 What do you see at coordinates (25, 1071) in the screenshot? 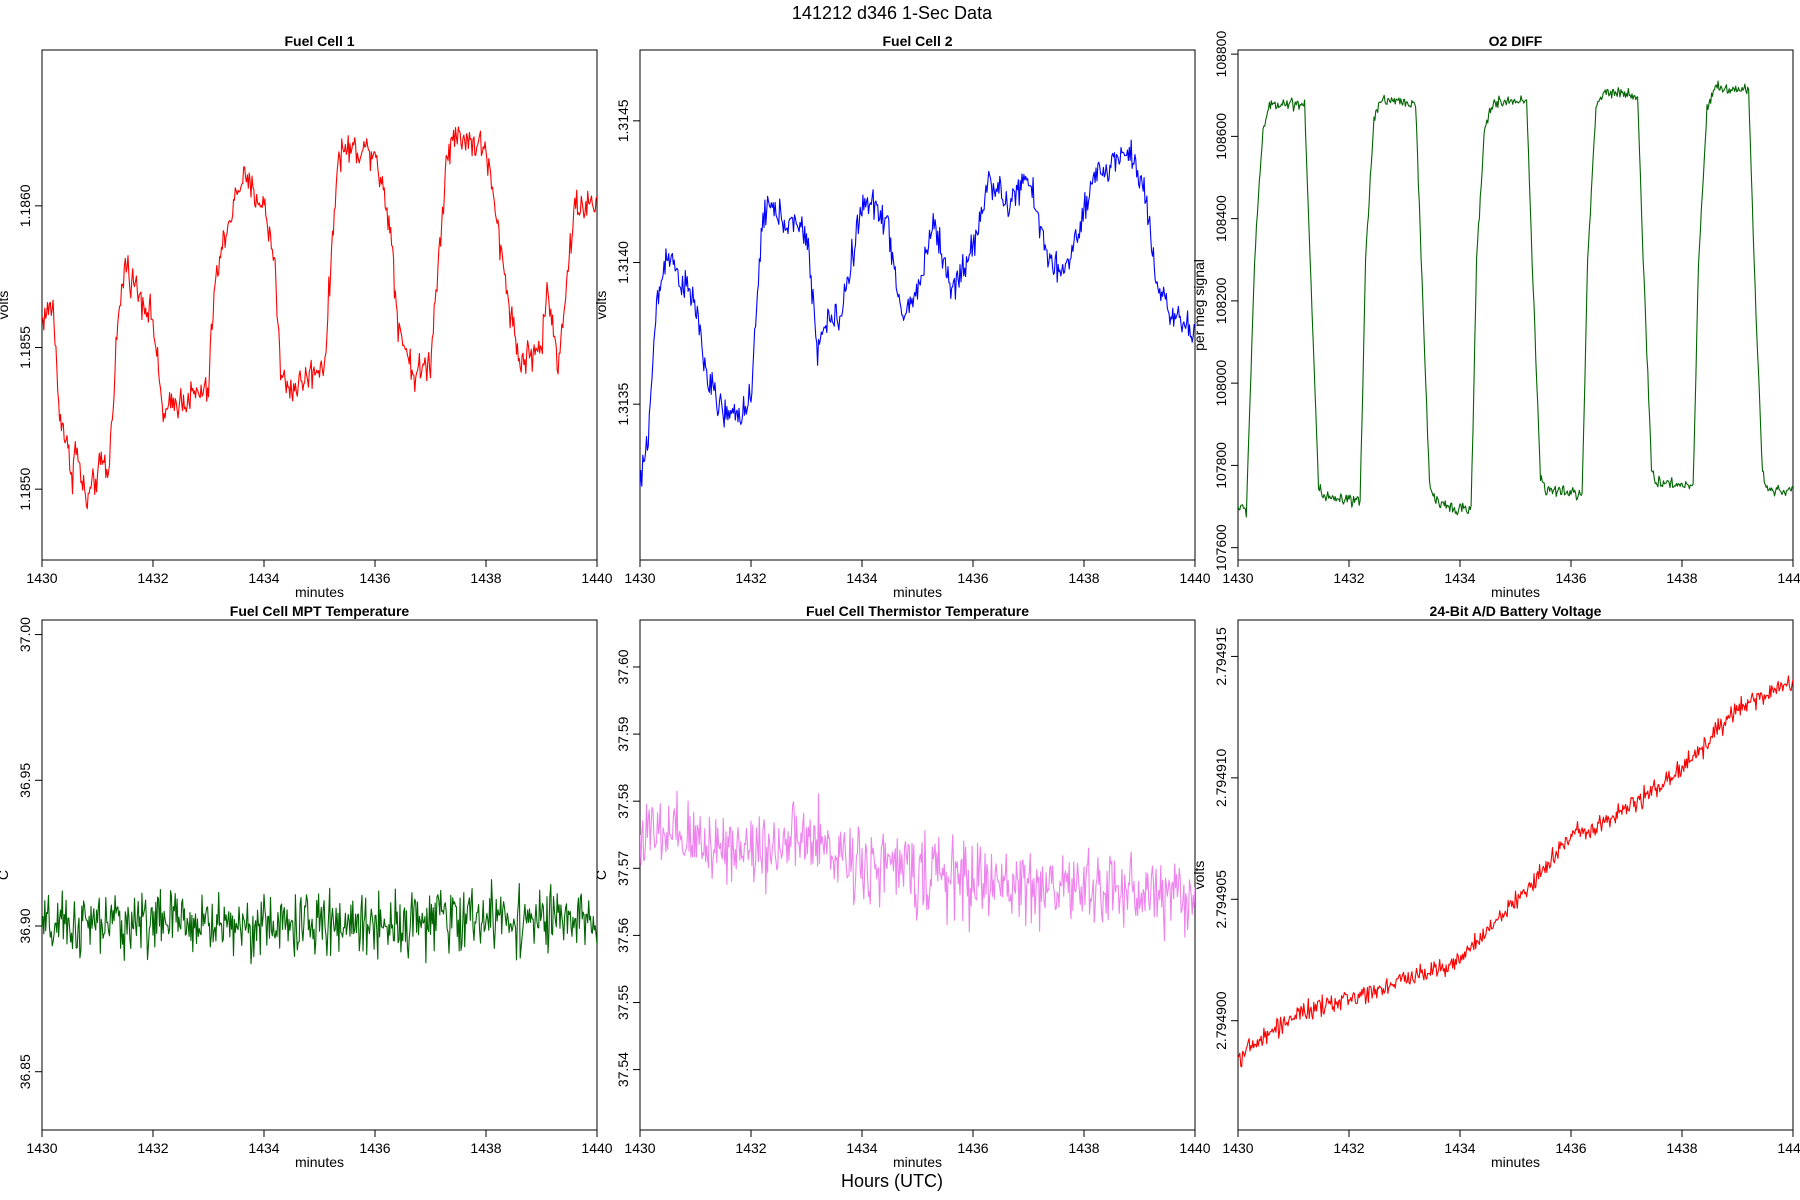
I see `y-tick-label: 36.85` at bounding box center [25, 1071].